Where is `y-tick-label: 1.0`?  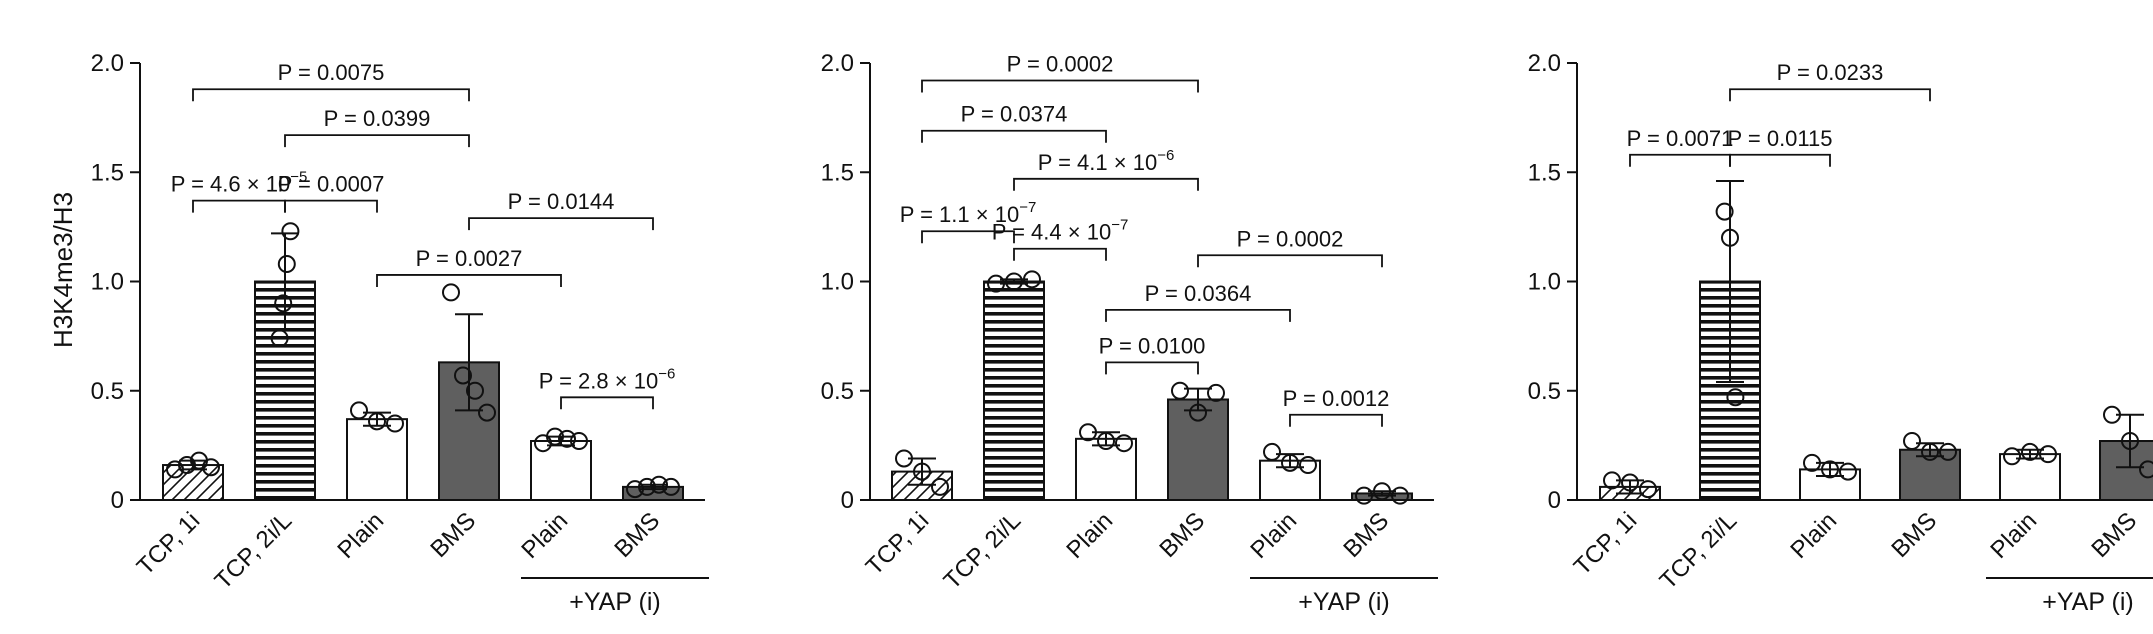
y-tick-label: 1.0 is located at coordinates (107, 282).